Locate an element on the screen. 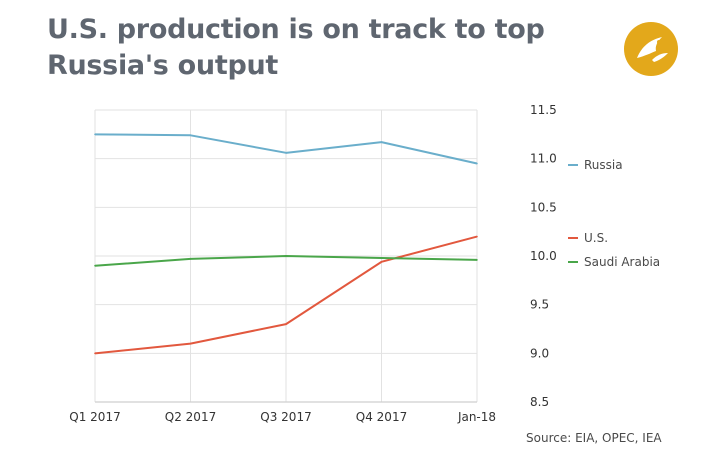  x-tick-label: Q1 2017 is located at coordinates (94, 417).